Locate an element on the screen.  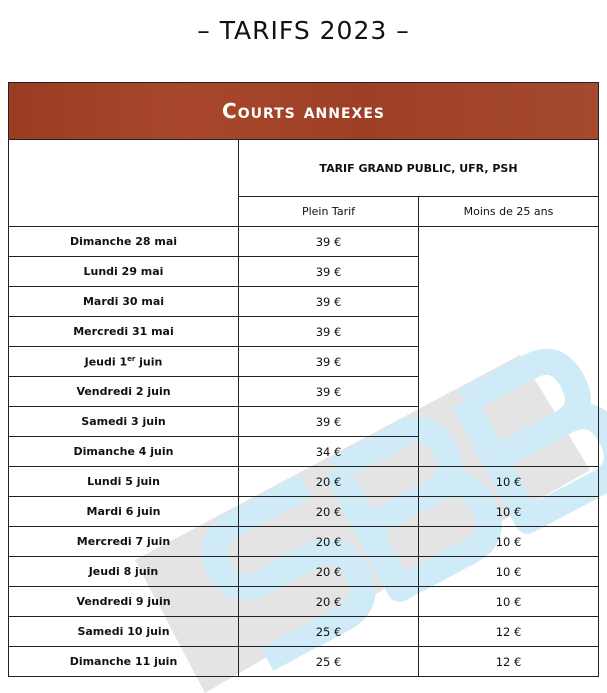
day-suffix-sup: er is located at coordinates (131, 358).